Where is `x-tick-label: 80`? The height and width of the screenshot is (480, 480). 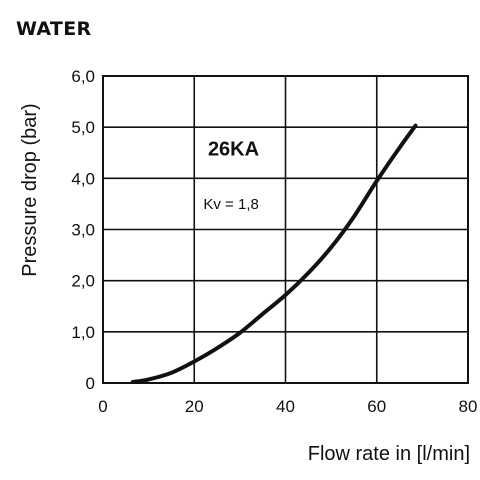 x-tick-label: 80 is located at coordinates (468, 406).